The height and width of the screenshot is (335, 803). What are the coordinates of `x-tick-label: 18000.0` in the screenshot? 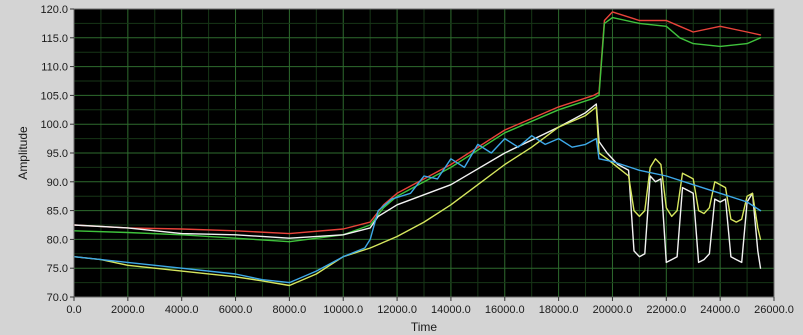 It's located at (559, 310).